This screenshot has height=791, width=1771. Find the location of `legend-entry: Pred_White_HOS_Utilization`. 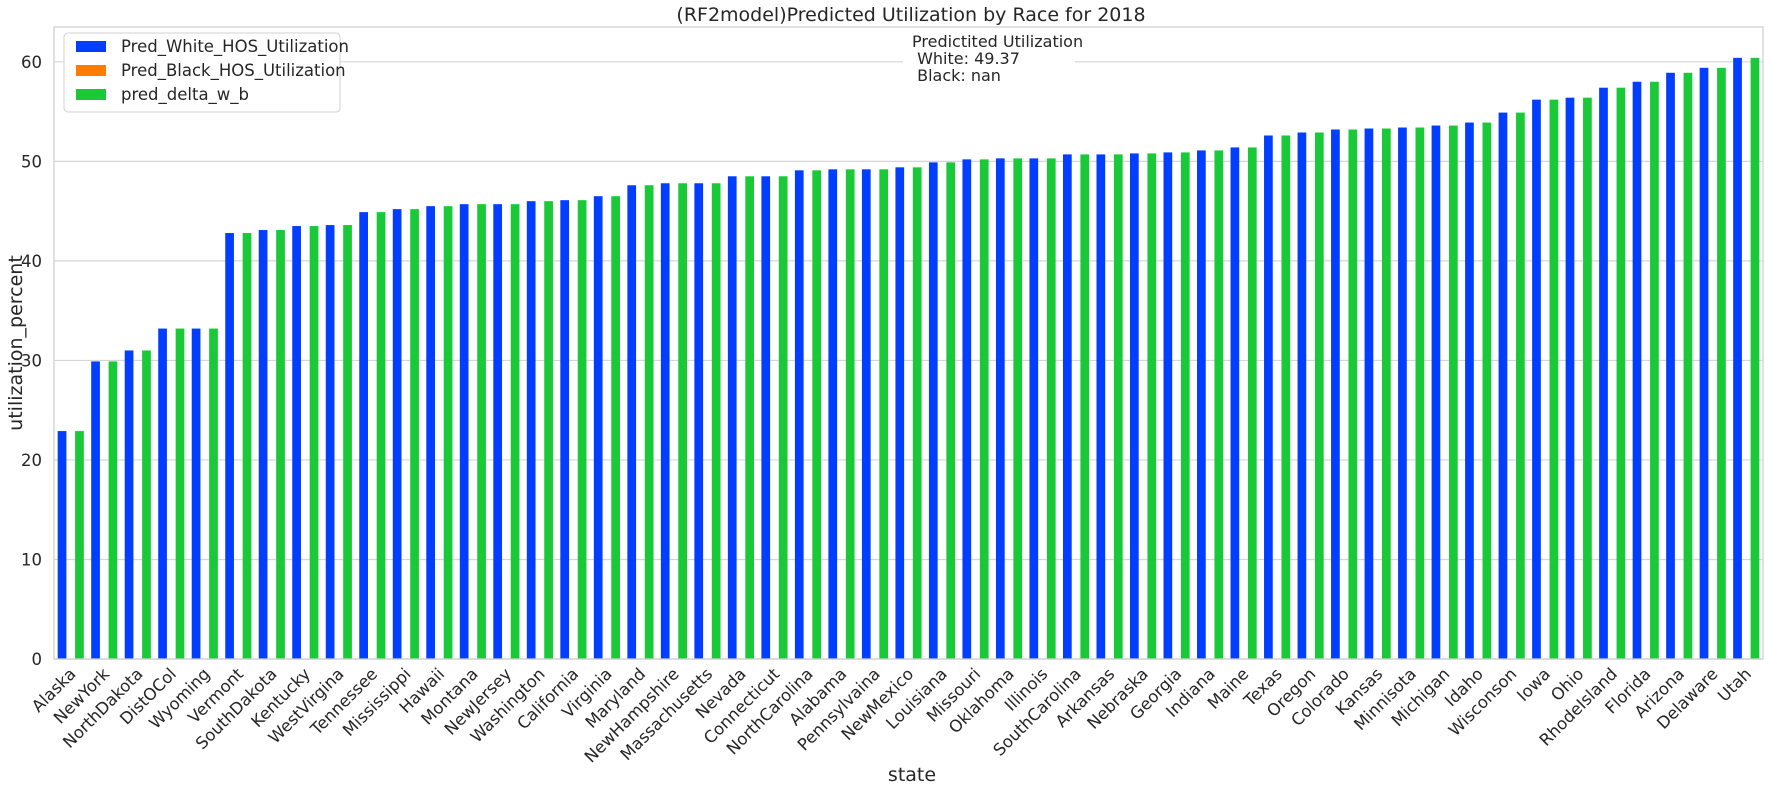

legend-entry: Pred_White_HOS_Utilization is located at coordinates (235, 47).